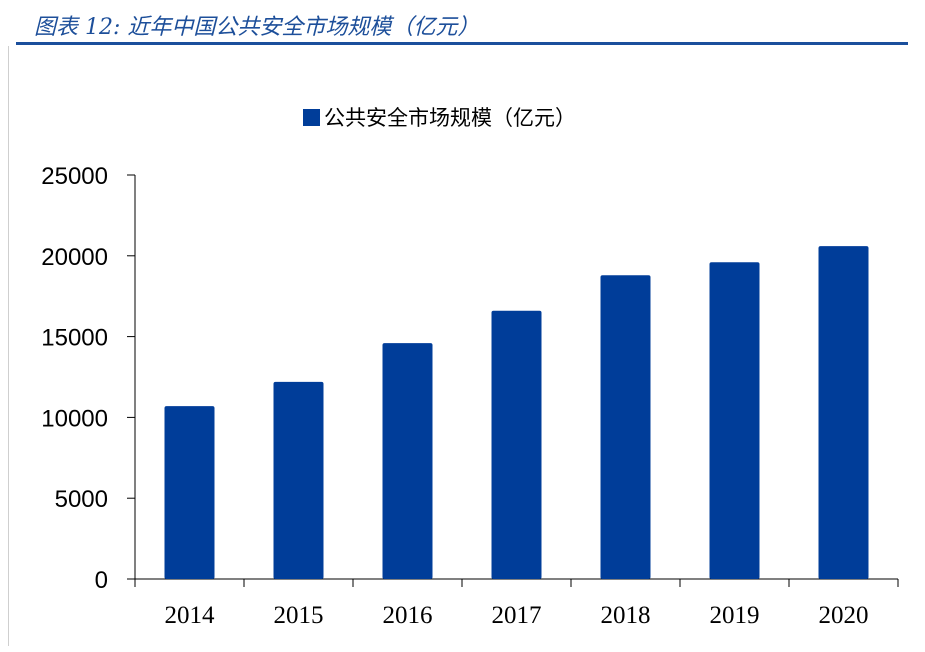 This screenshot has width=925, height=652. Describe the element at coordinates (735, 615) in the screenshot. I see `x-tick-label: 2019` at that location.